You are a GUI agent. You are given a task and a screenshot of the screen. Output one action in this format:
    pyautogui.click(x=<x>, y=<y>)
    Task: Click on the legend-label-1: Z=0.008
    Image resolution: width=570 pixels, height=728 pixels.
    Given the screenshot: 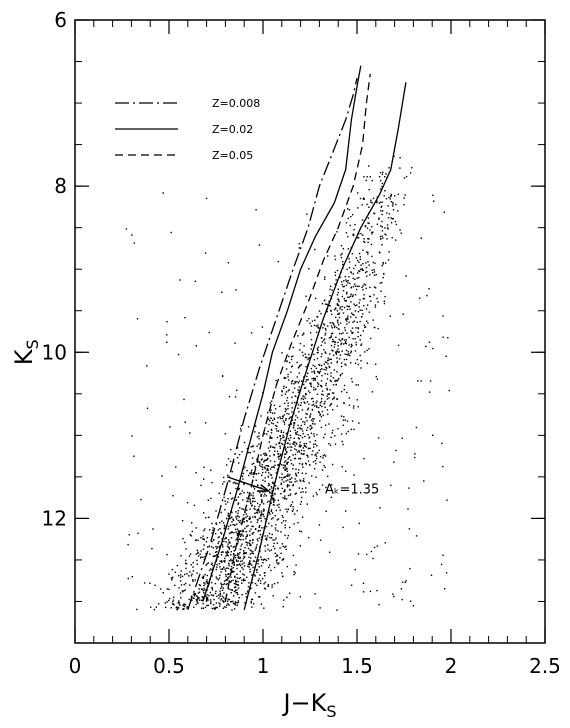 What is the action you would take?
    pyautogui.click(x=236, y=103)
    